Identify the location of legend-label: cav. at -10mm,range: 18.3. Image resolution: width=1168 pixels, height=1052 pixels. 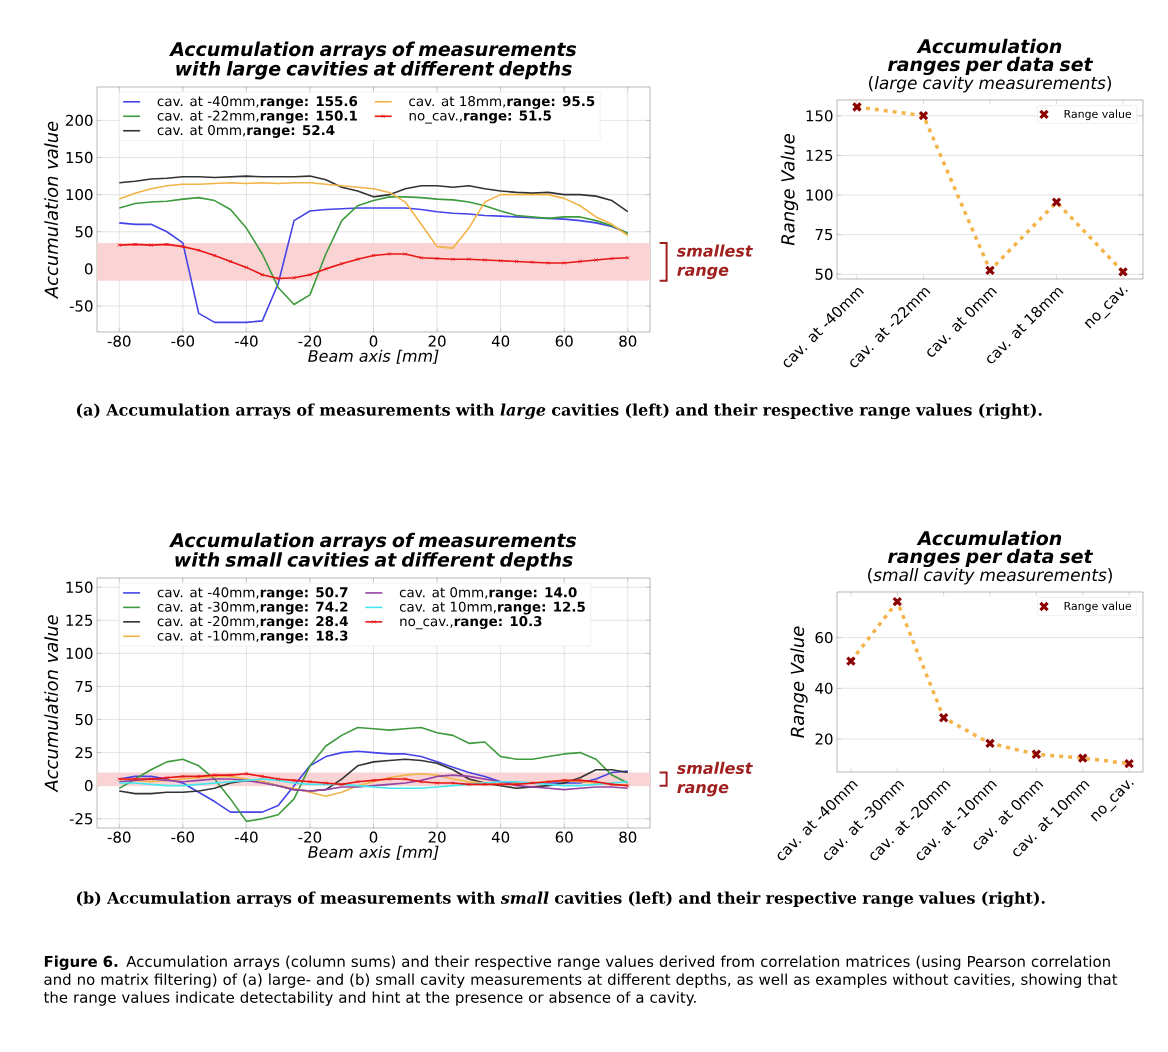
(252, 637).